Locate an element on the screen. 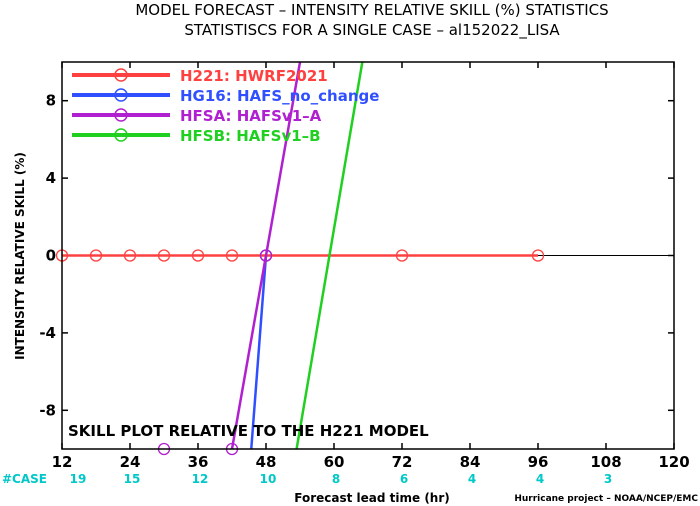  case-counts: #CASE 19 15 12 10 8 6 4 4 3 is located at coordinates (307, 479).